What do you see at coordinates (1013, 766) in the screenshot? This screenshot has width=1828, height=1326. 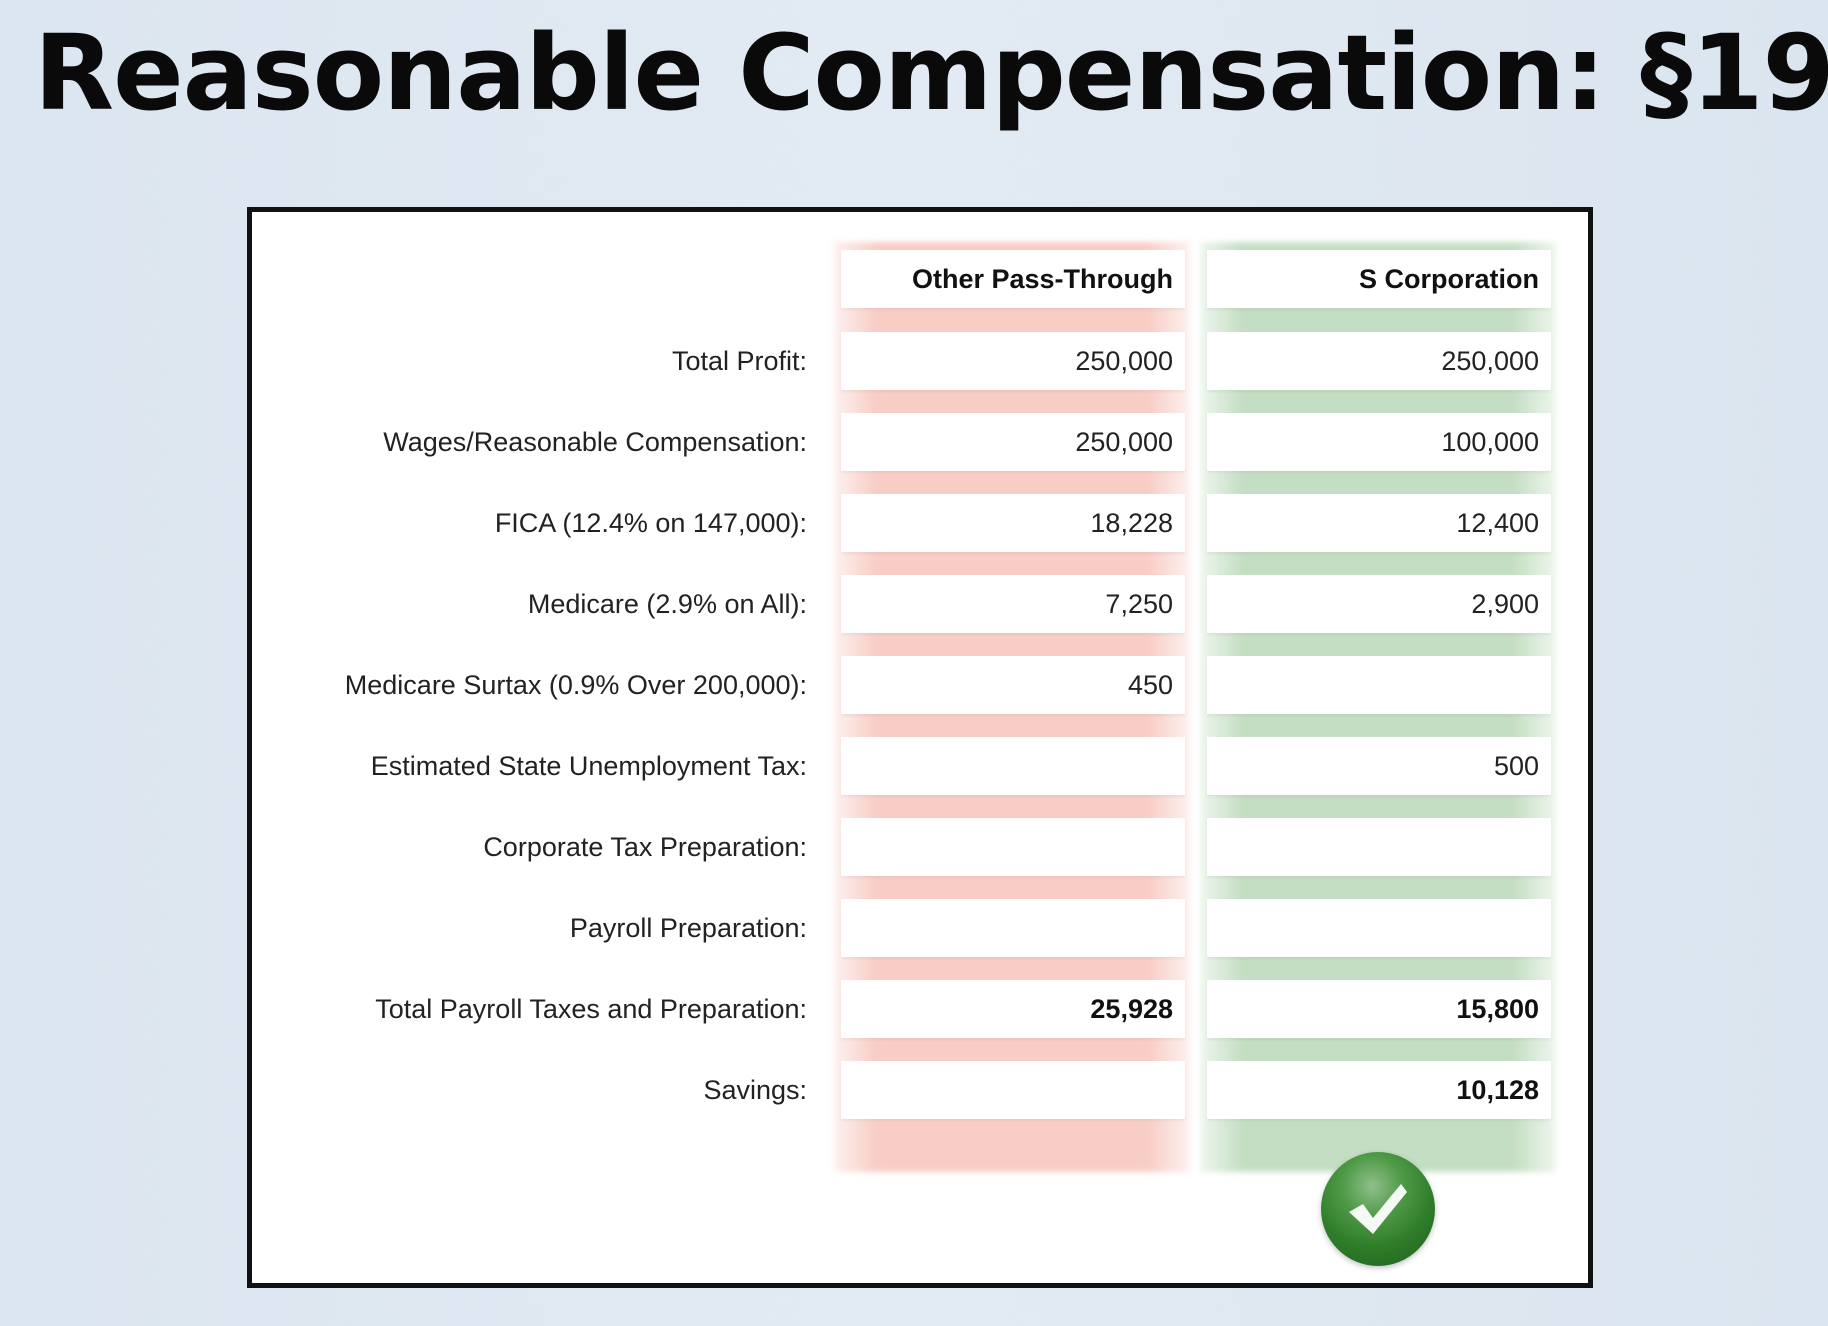 I see `cell-other-state-unemployment` at bounding box center [1013, 766].